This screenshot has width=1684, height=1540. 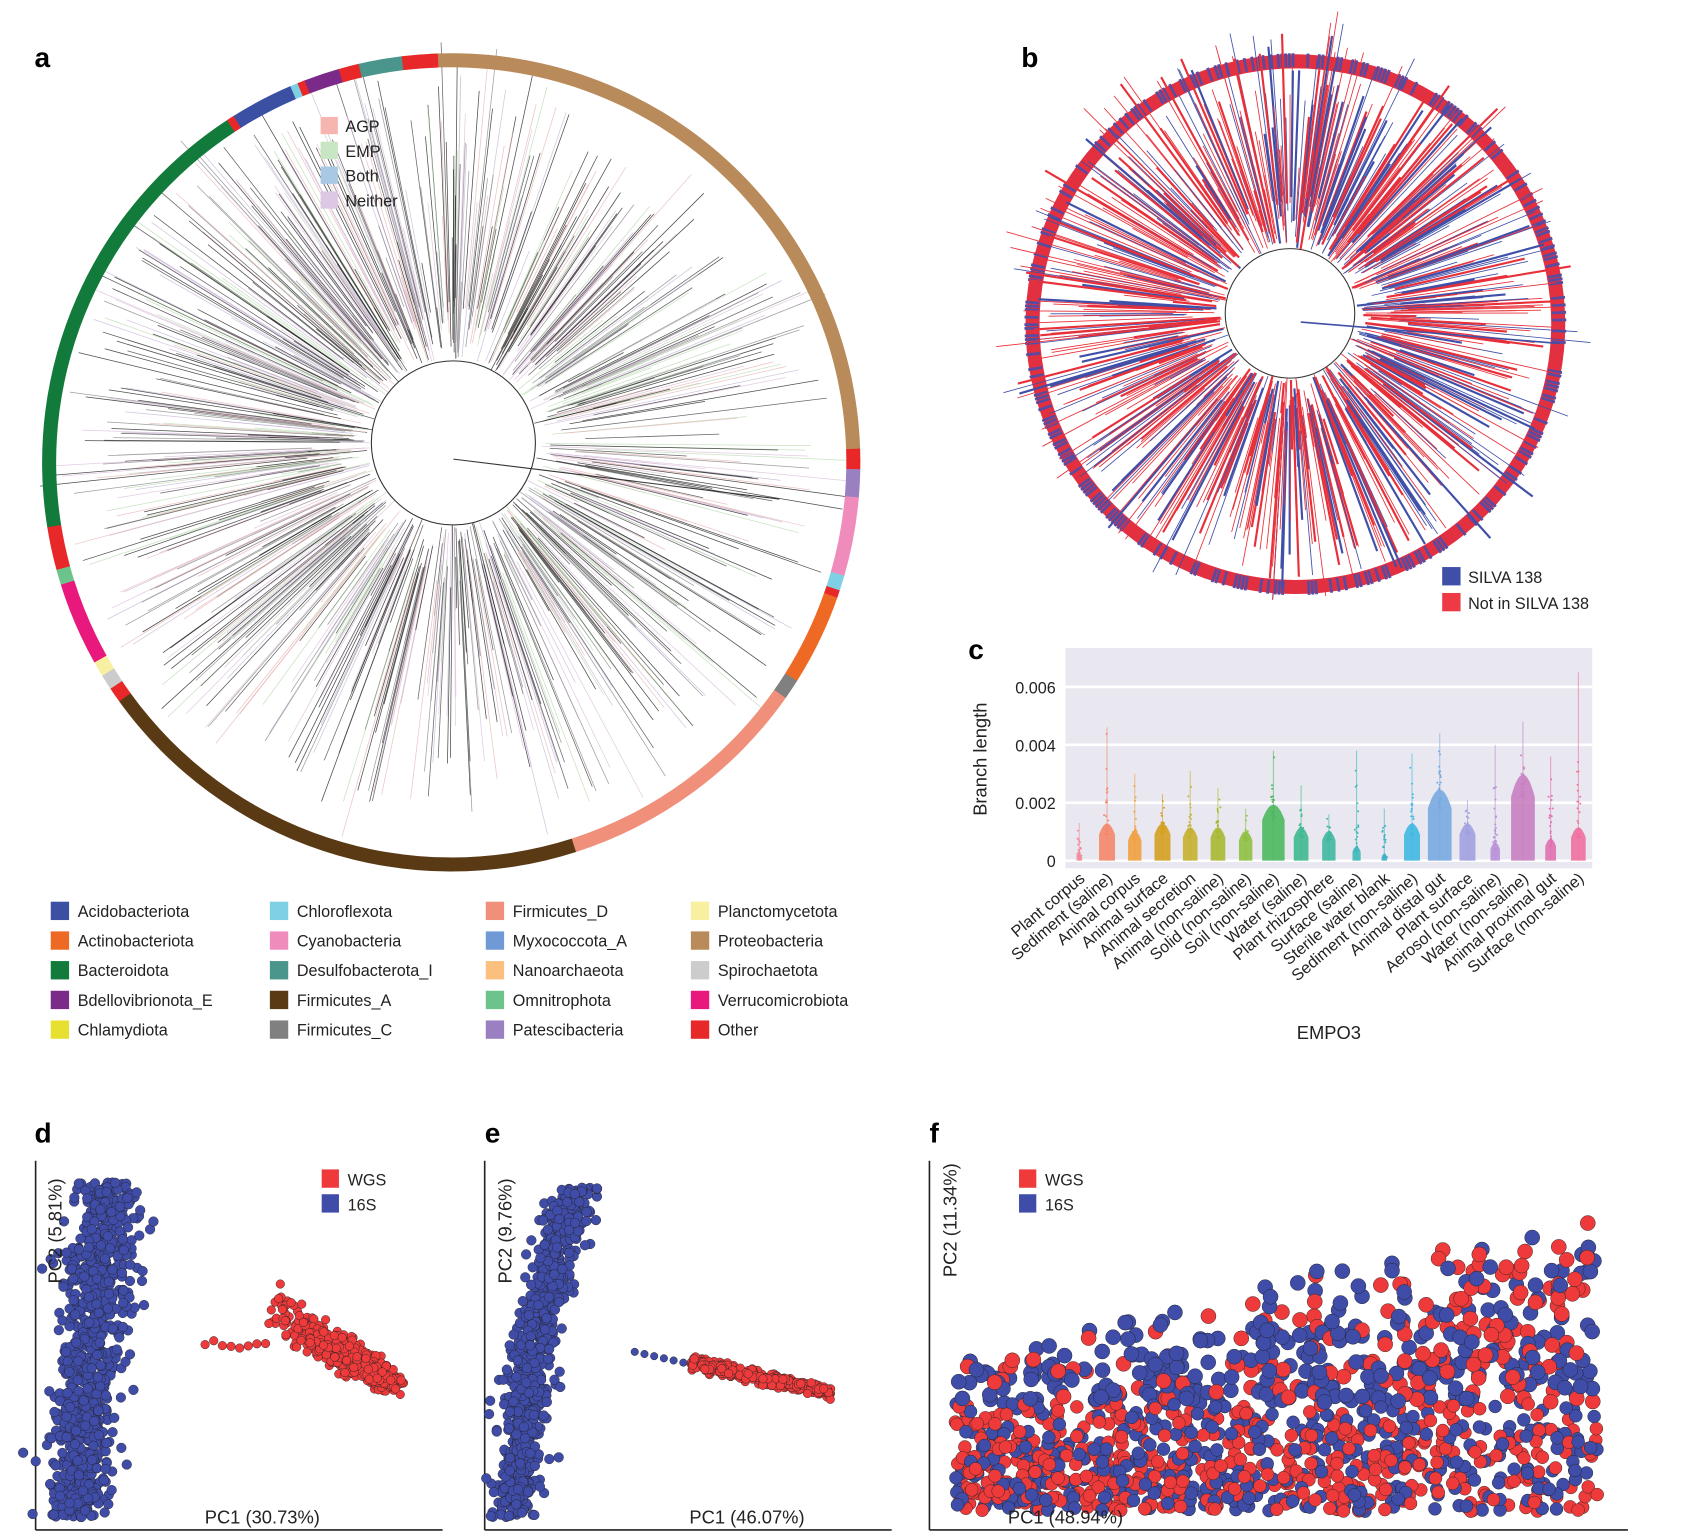 I want to click on ring-segment, so click(x=59, y=547).